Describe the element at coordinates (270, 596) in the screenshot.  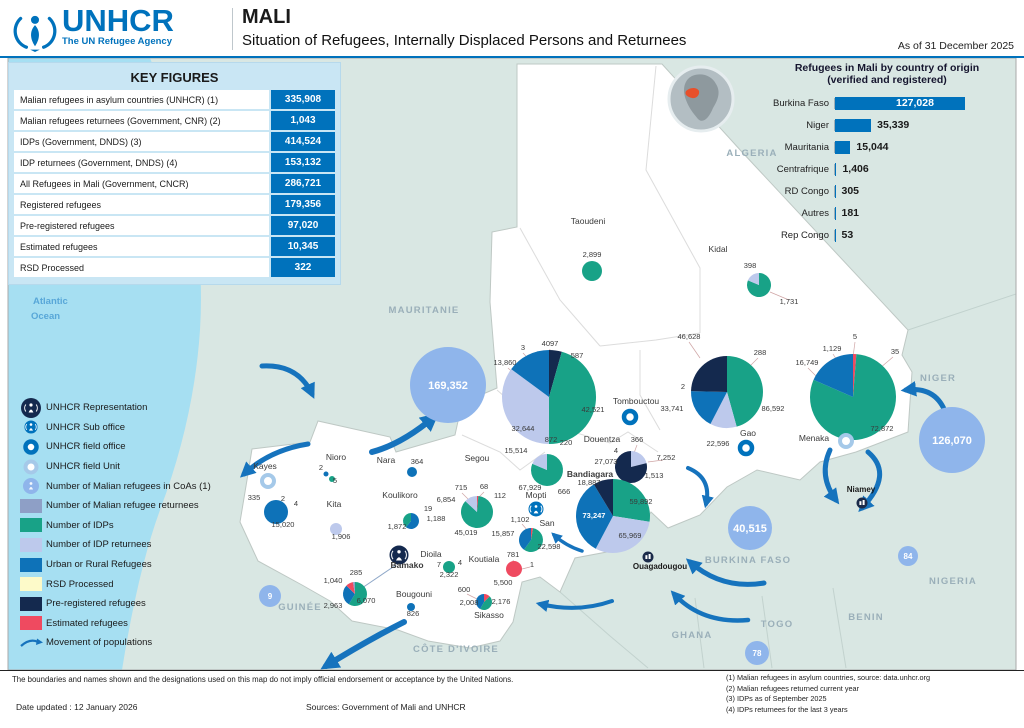
I see `coa-value-guinee: 9` at that location.